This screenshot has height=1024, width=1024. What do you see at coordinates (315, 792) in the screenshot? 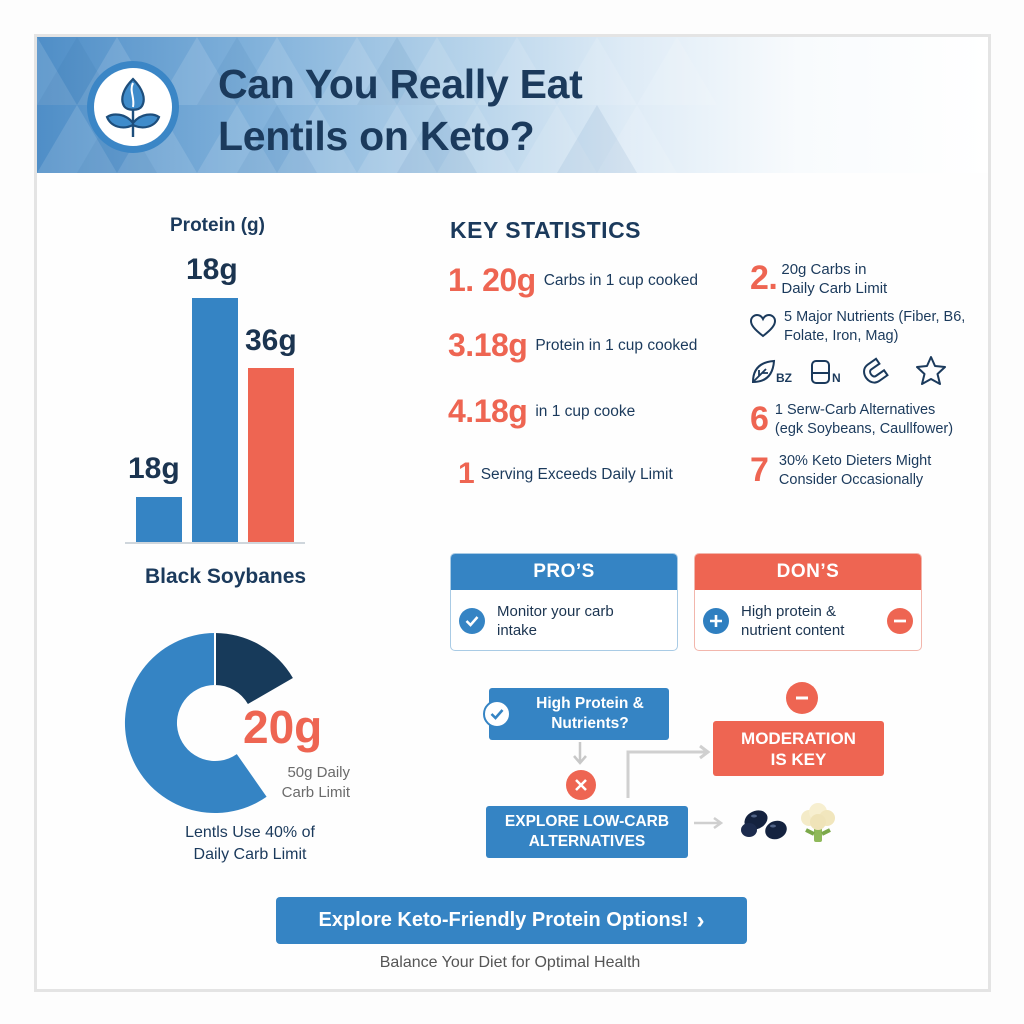
I see `donut-sub-line-2: Carb Limit` at bounding box center [315, 792].